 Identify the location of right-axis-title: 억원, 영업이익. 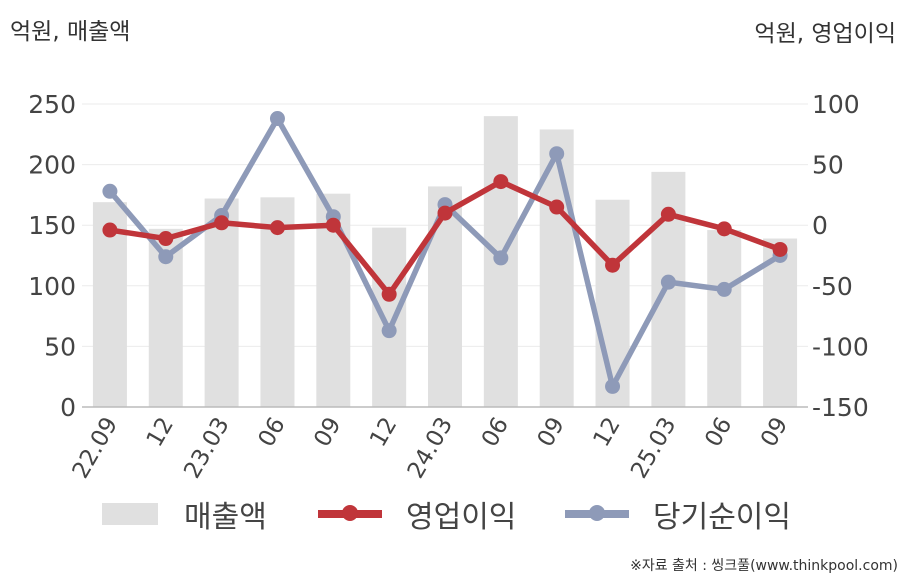
(825, 34).